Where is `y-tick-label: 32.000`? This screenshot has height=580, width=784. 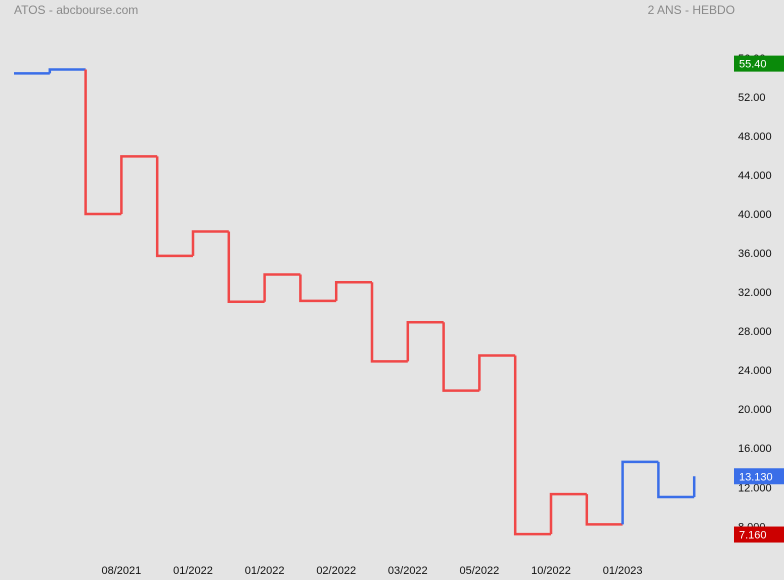
y-tick-label: 32.000 is located at coordinates (755, 293).